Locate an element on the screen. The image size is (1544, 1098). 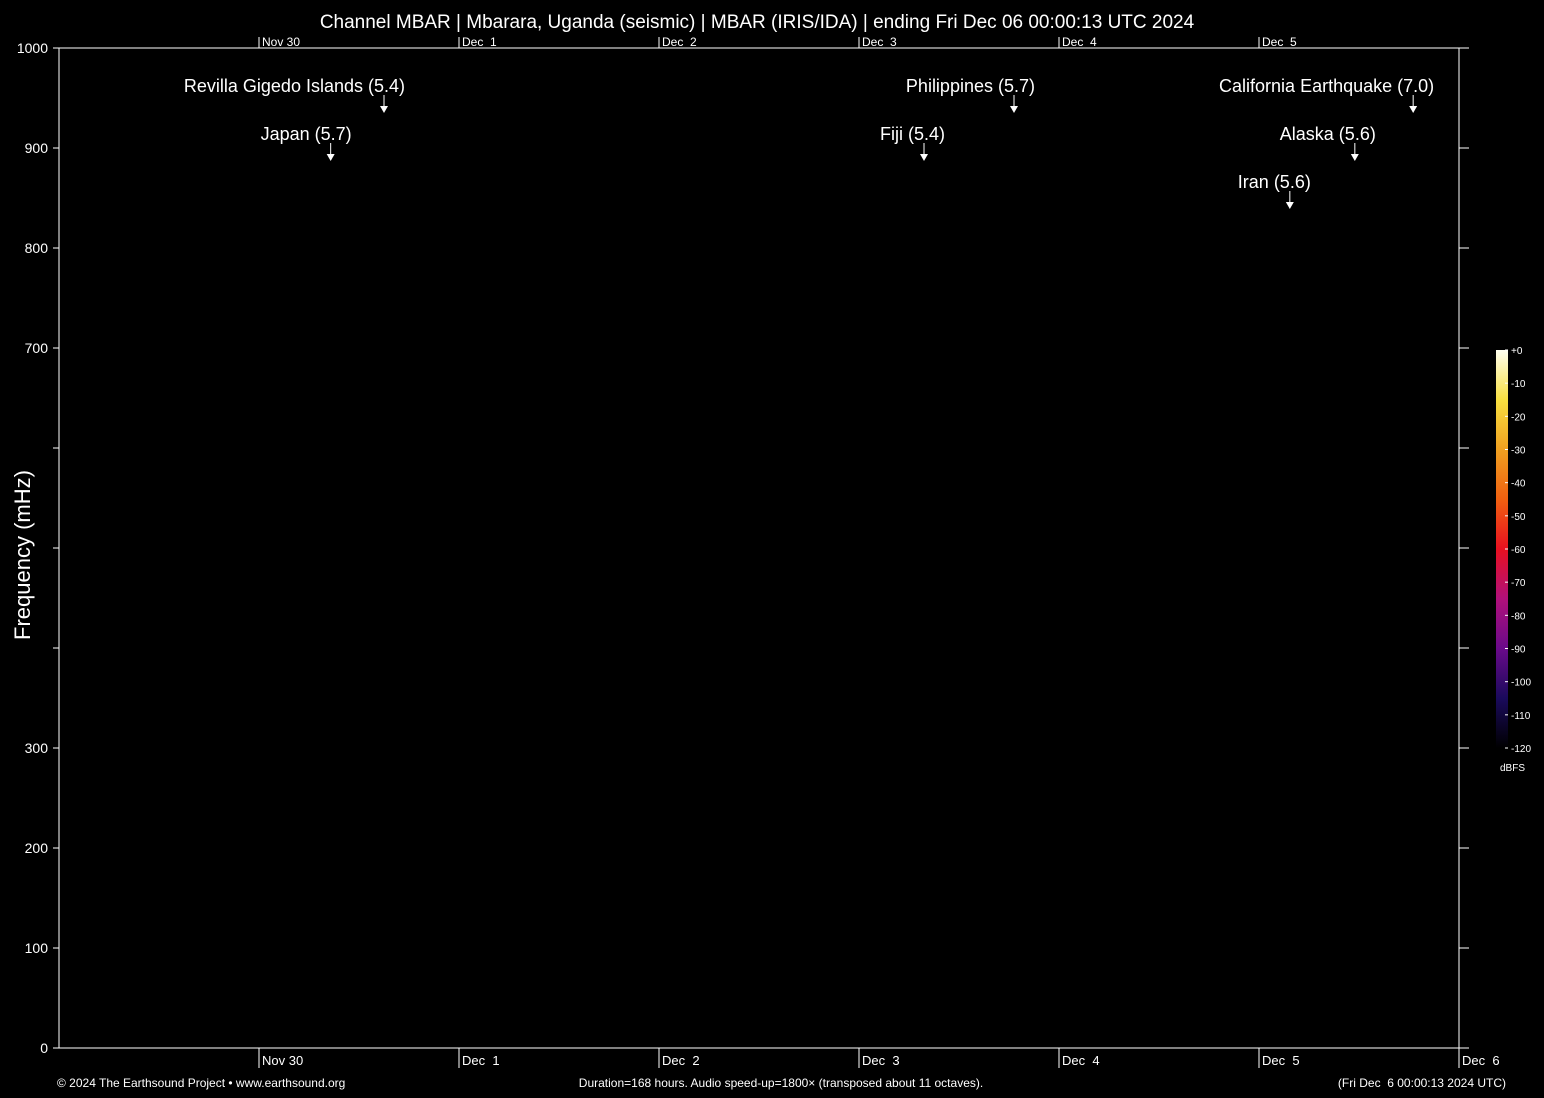
annotation-label: Fiji (5.4) is located at coordinates (912, 134).